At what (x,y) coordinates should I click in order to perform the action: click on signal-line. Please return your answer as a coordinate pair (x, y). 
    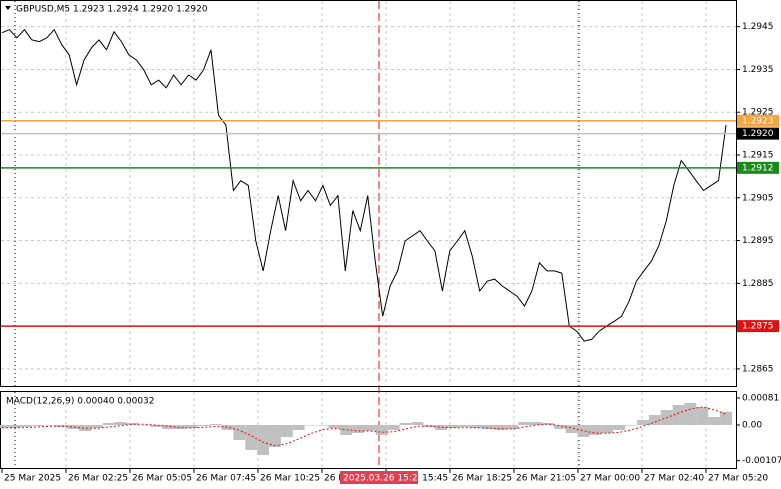
    Looking at the image, I should click on (364, 426).